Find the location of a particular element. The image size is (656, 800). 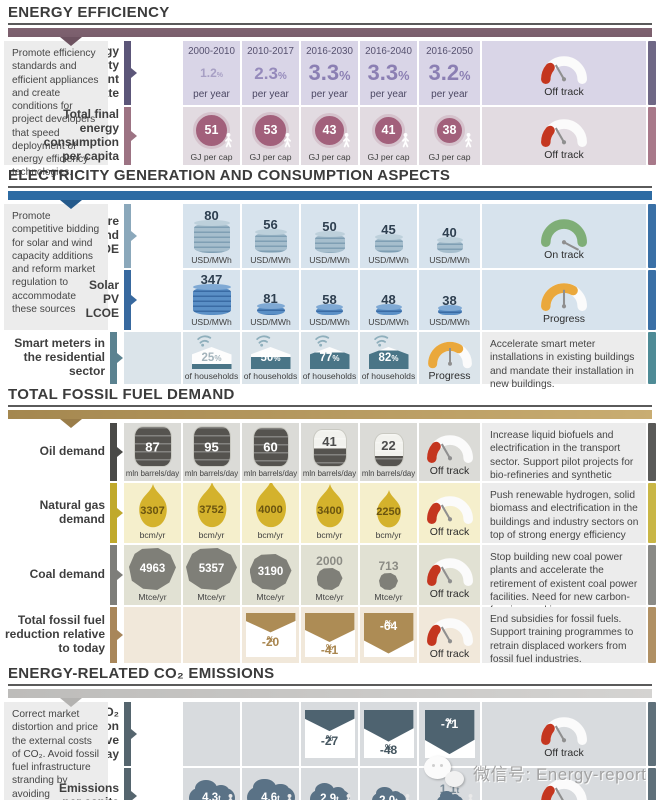

value: 3.3% is located at coordinates (388, 72).